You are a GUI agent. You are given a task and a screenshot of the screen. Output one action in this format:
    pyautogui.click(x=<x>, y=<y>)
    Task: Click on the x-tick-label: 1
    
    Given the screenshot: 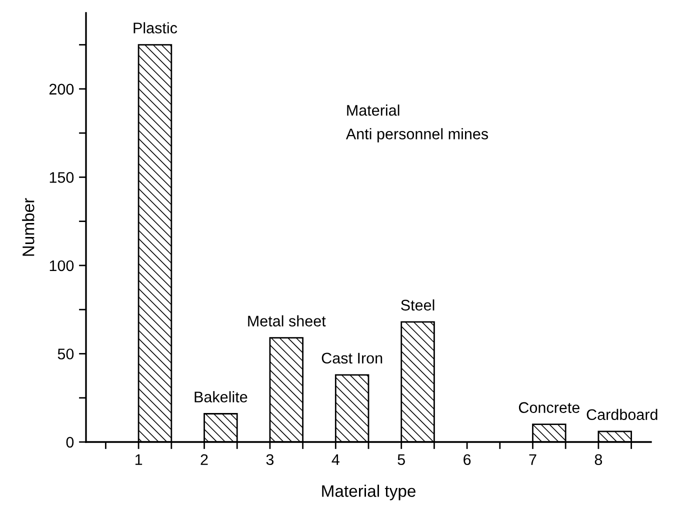 What is the action you would take?
    pyautogui.click(x=138, y=459)
    